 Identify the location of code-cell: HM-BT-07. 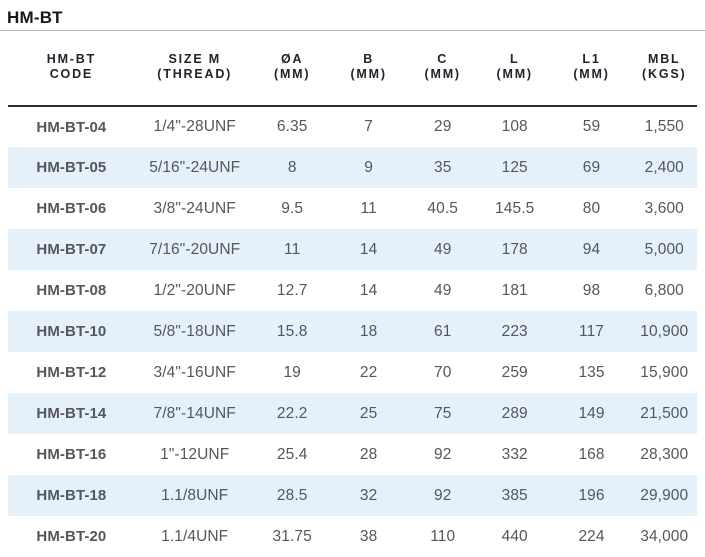
(71, 249).